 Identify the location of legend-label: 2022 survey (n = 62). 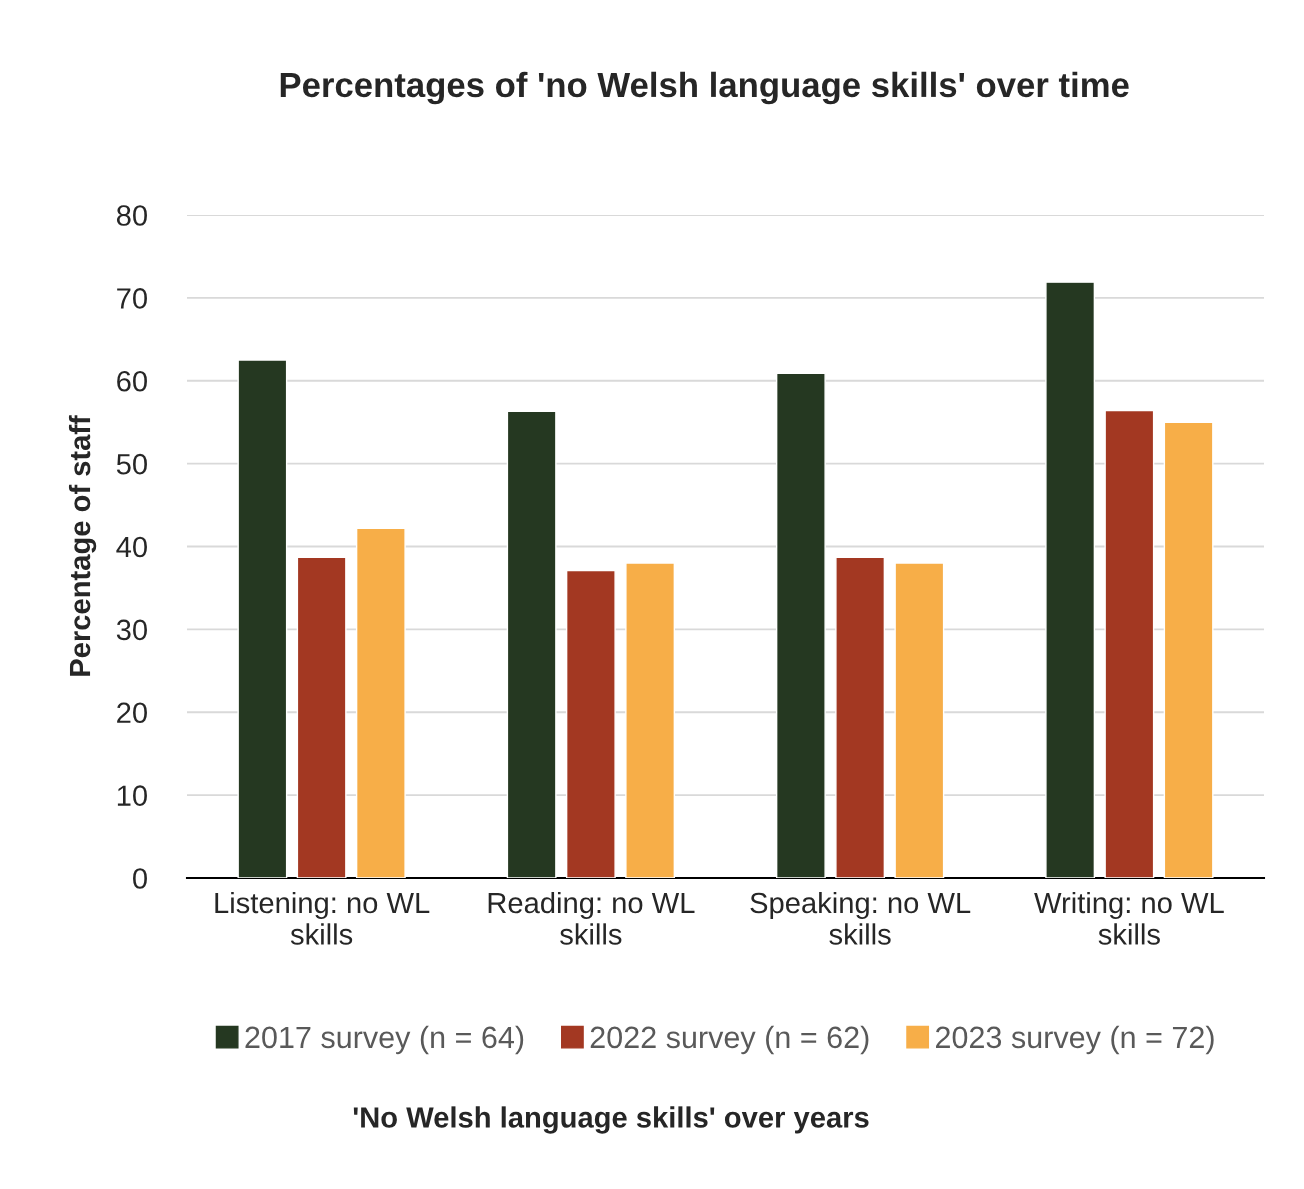
(729, 1040).